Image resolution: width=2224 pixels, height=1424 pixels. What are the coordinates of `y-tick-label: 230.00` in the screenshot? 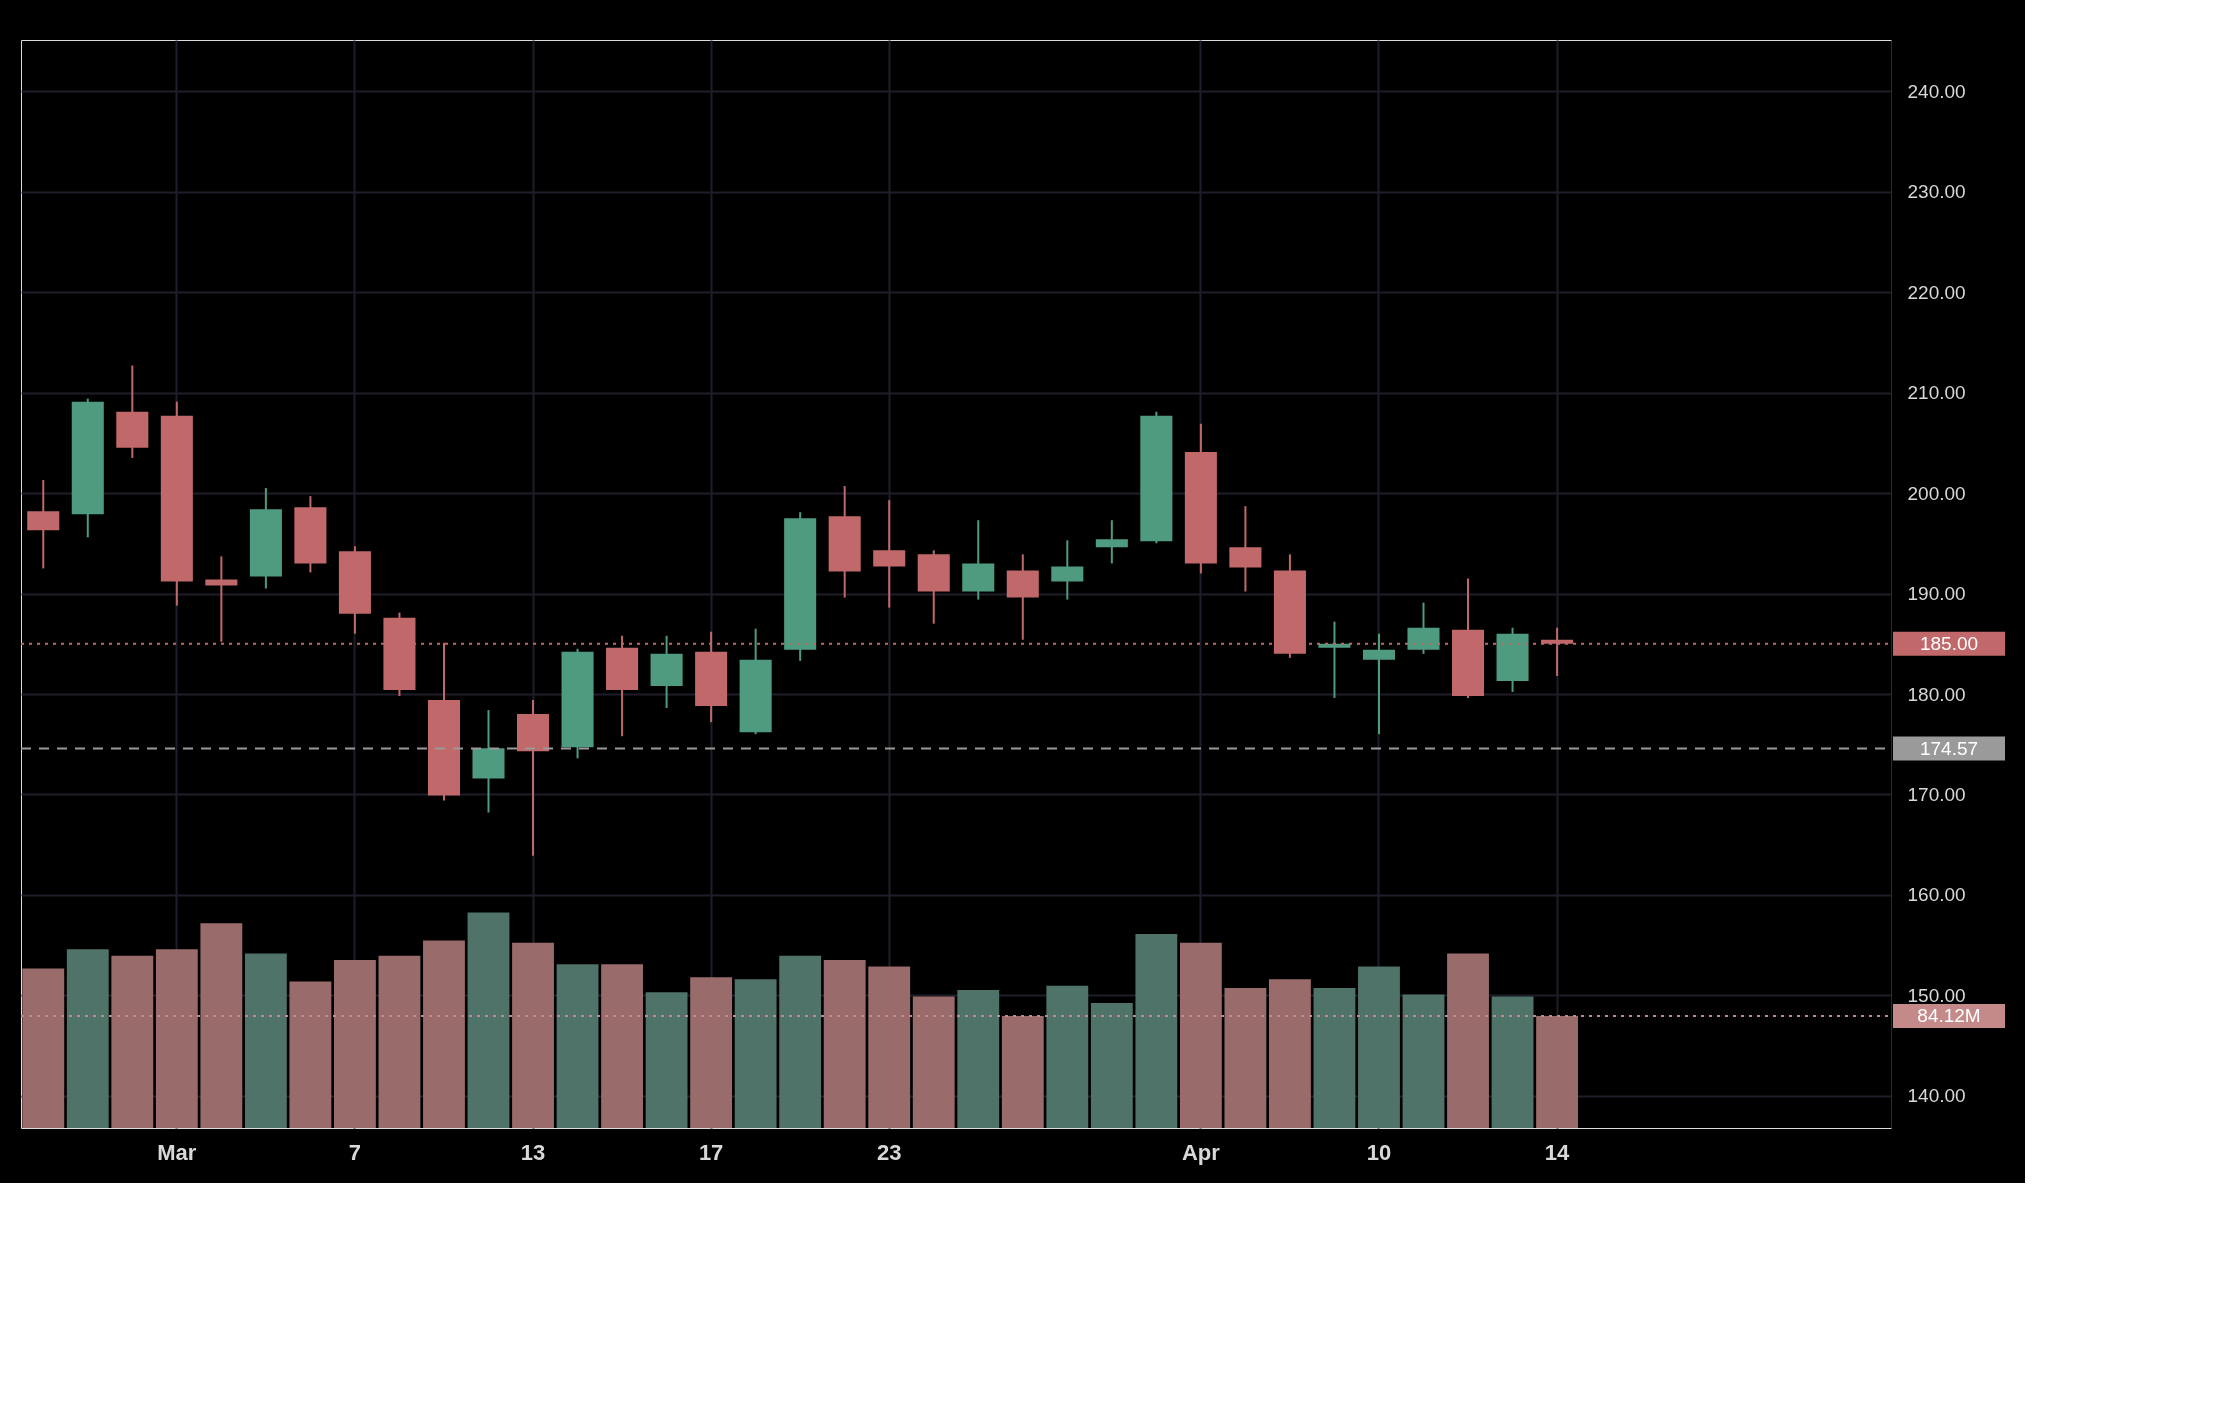 It's located at (1936, 192).